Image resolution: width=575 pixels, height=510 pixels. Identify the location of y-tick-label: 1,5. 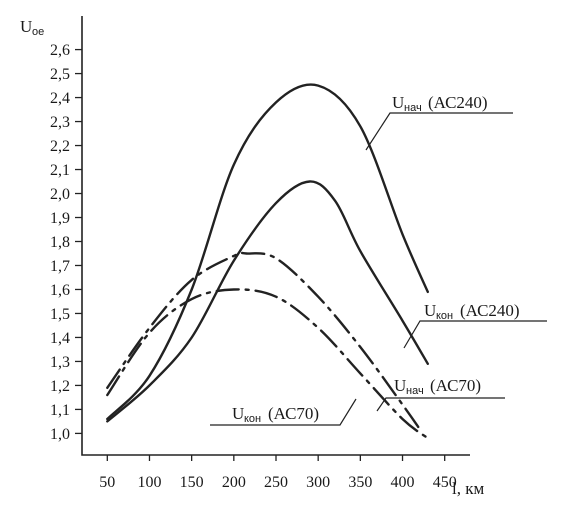
(60, 314).